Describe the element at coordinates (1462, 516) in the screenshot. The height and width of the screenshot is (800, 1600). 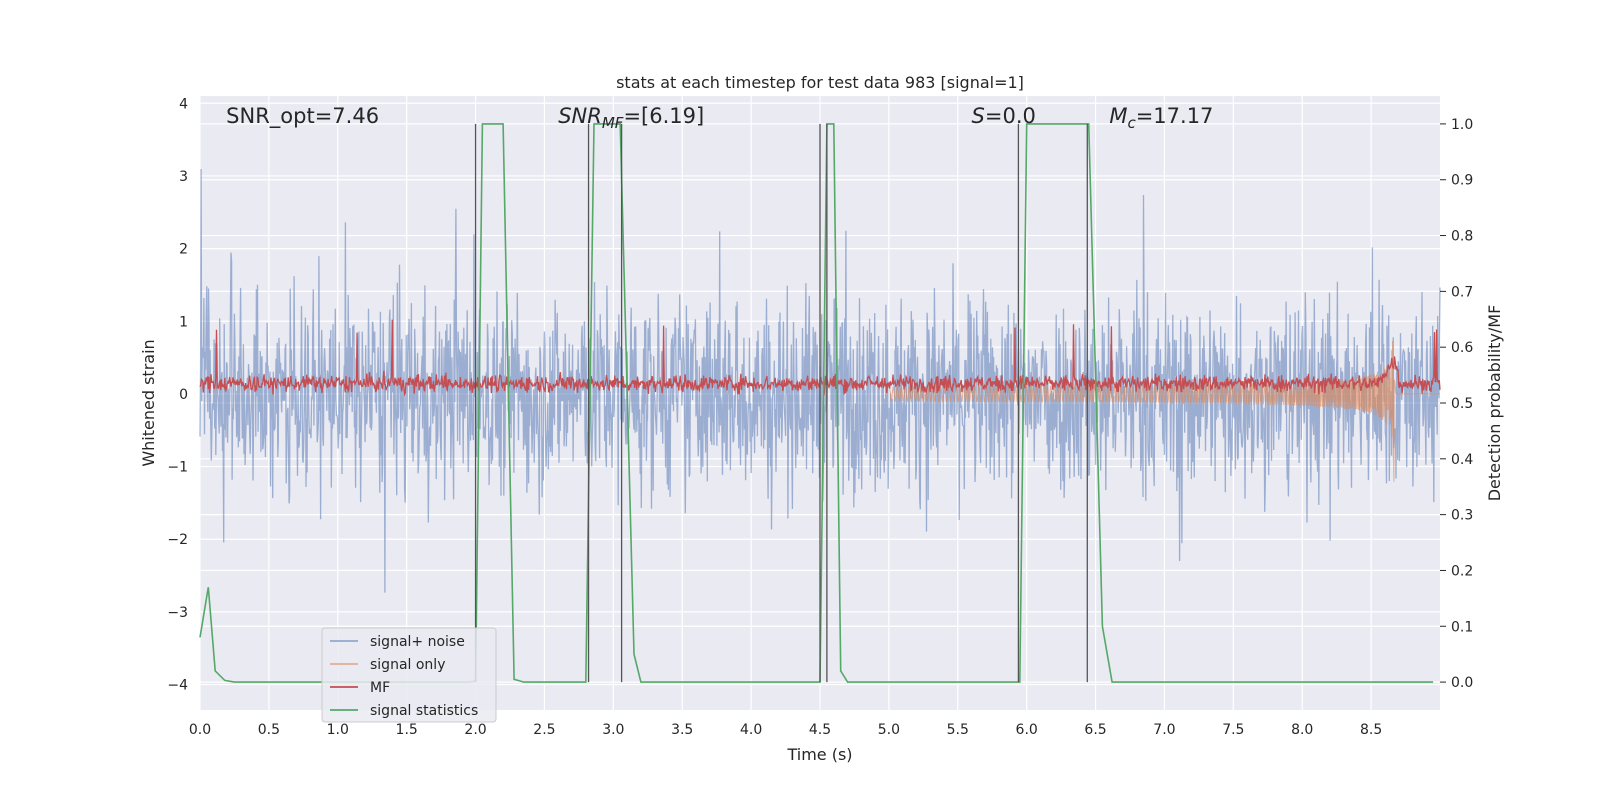
I see `y-tick-label-right: 0.3` at that location.